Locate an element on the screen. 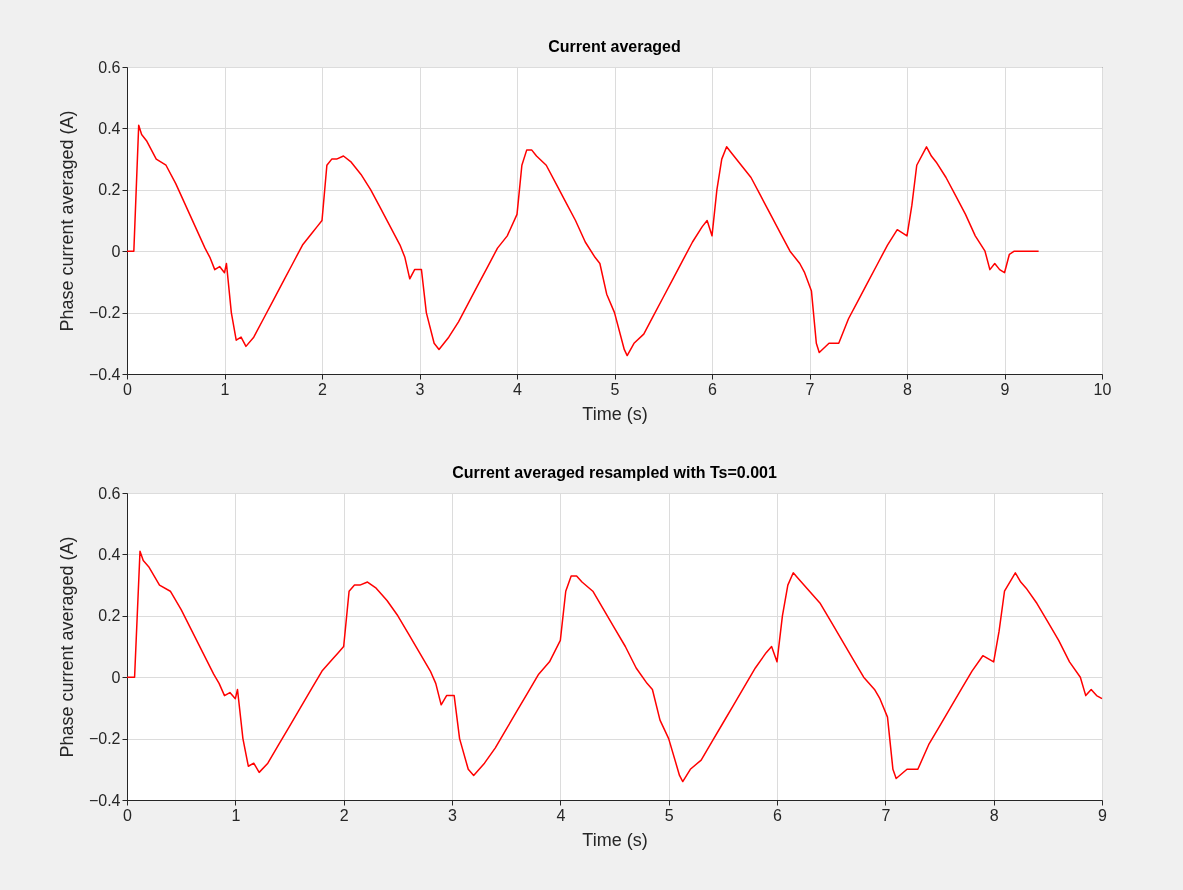 Image resolution: width=1183 pixels, height=890 pixels. chart-title: Current averaged resampled with Ts=0.001 is located at coordinates (614, 472).